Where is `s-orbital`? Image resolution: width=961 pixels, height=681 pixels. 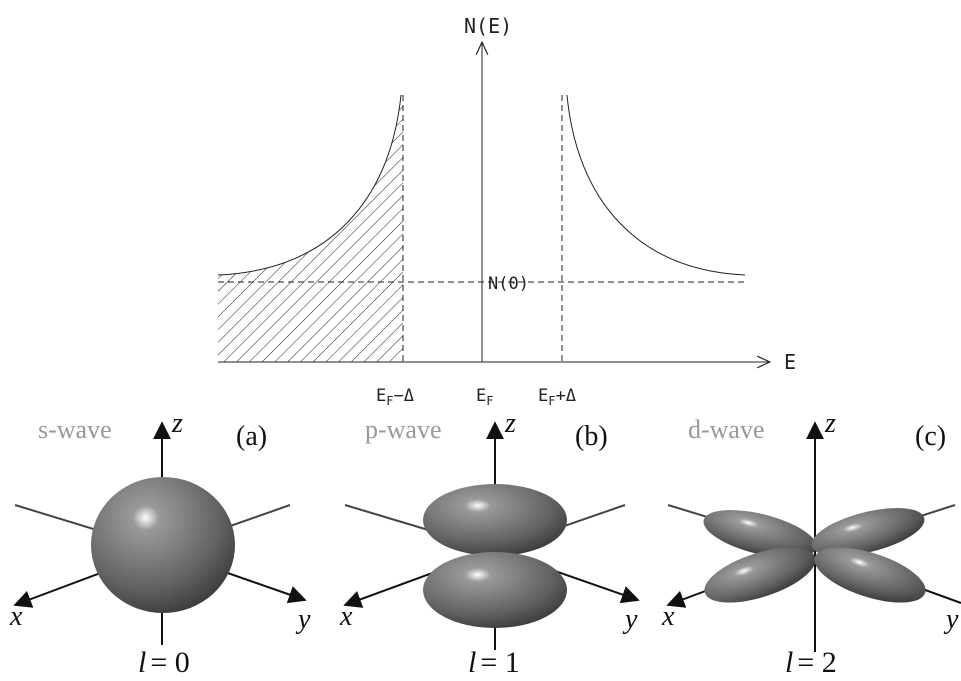 s-orbital is located at coordinates (163, 545).